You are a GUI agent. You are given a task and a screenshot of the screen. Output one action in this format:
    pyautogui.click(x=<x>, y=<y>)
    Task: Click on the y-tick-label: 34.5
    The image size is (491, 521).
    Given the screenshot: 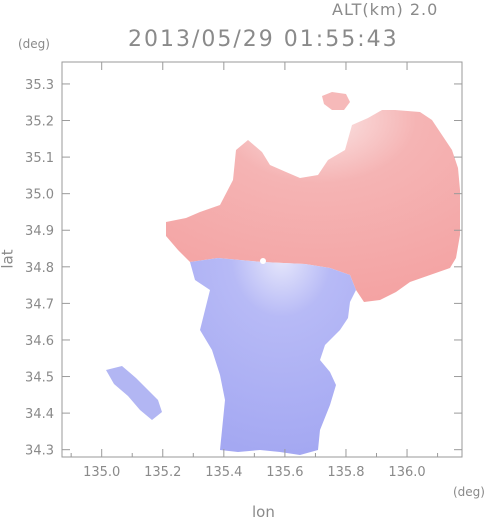 What is the action you would take?
    pyautogui.click(x=39, y=378)
    